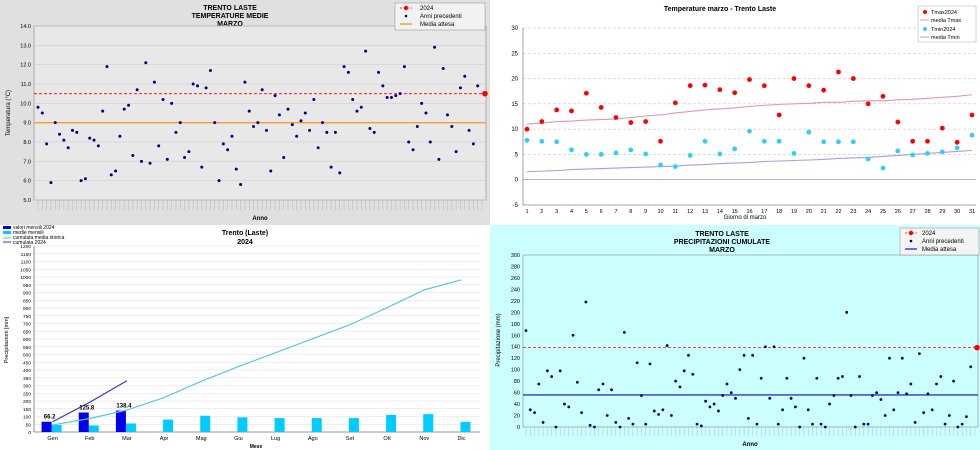 The image size is (980, 450). I want to click on p1-ylabel: Temperatura (°C), so click(9, 113).